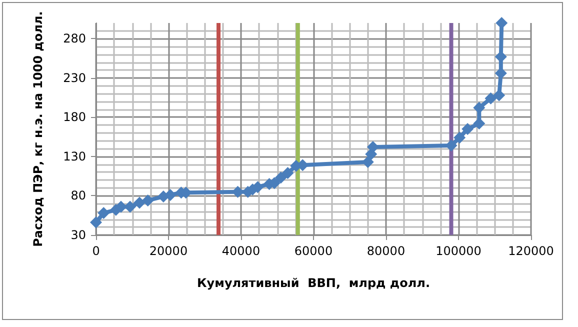 Image resolution: width=578 pixels, height=327 pixels. What do you see at coordinates (531, 251) in the screenshot?
I see `x-tick-label: 120000` at bounding box center [531, 251].